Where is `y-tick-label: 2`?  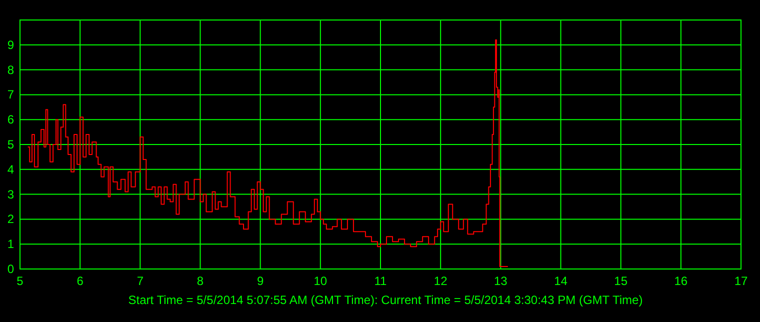
y-tick-label: 2 is located at coordinates (10, 219).